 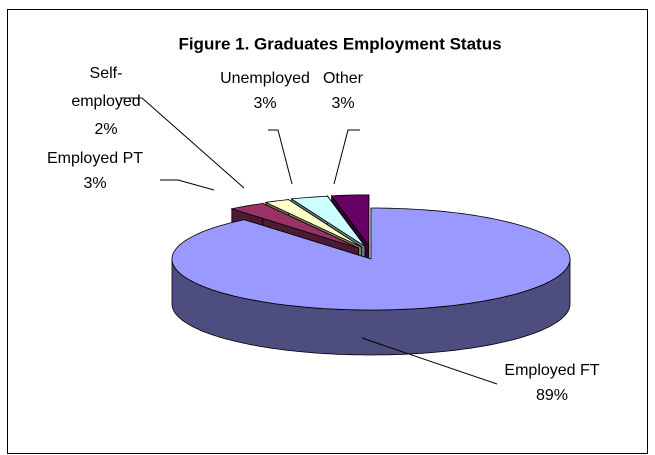 What do you see at coordinates (106, 129) in the screenshot?
I see `label-value: 2%` at bounding box center [106, 129].